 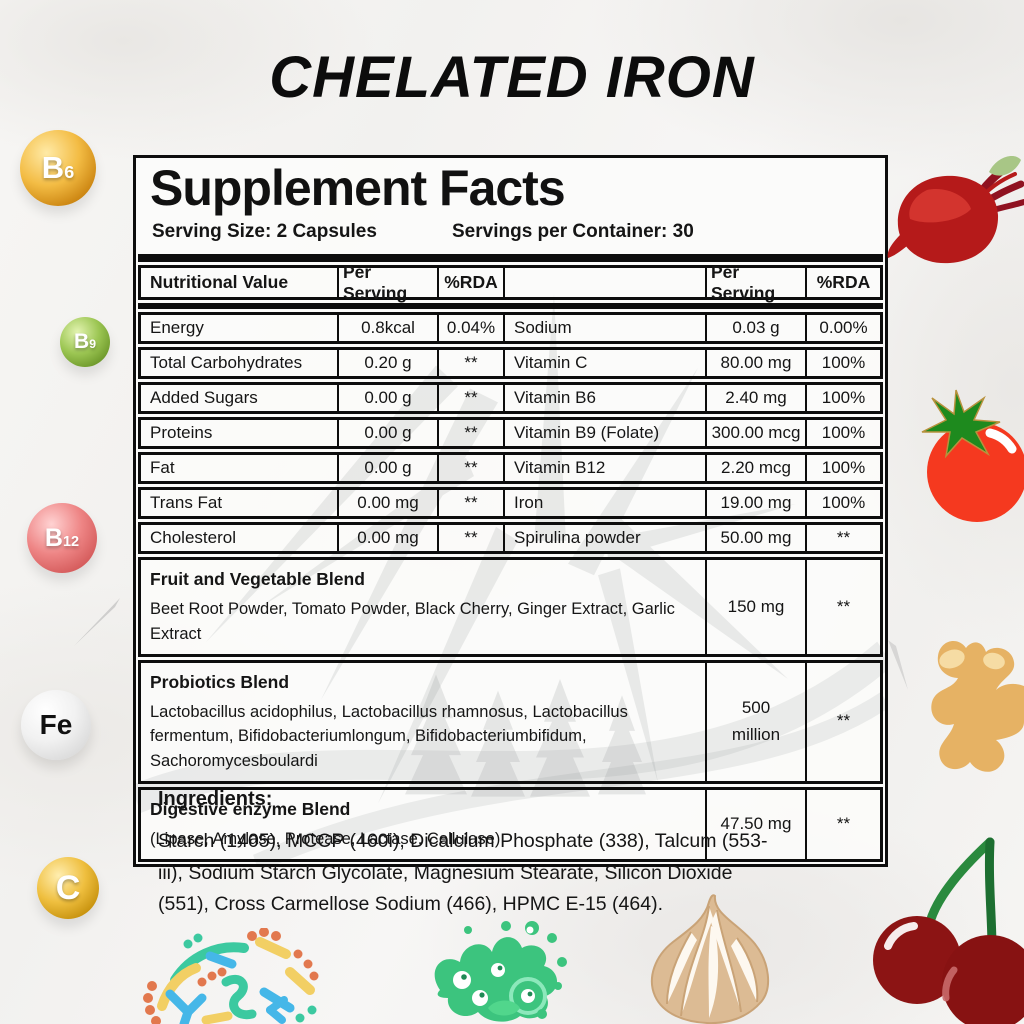 What do you see at coordinates (755, 468) in the screenshot?
I see `cell-amount: 2.20 mcg` at bounding box center [755, 468].